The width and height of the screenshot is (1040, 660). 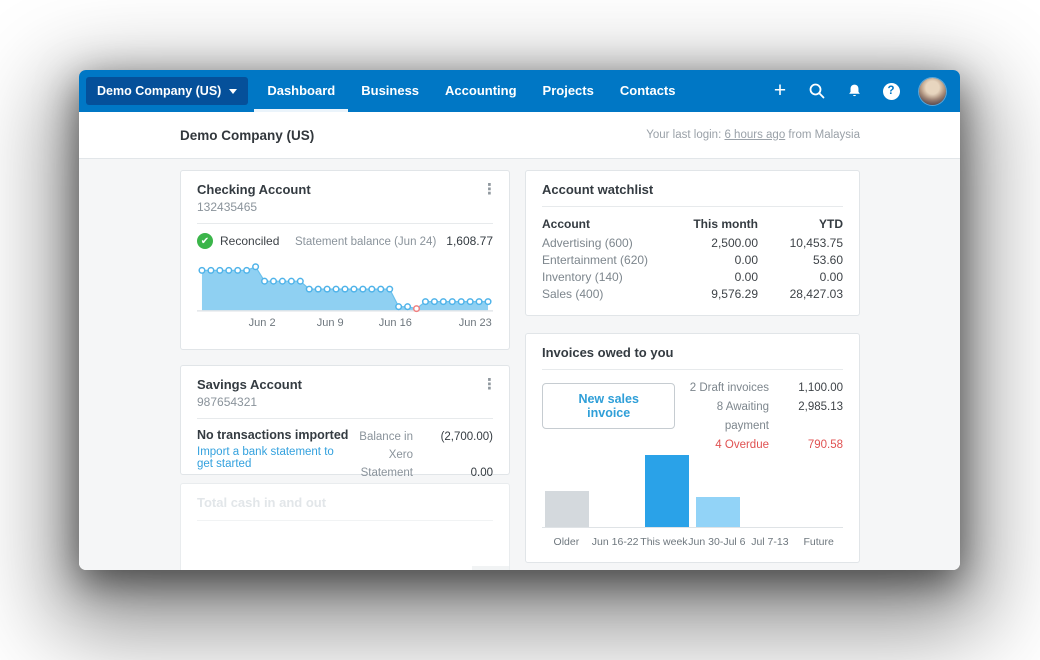 What do you see at coordinates (227, 402) in the screenshot?
I see `savings-account-number: 987654321` at bounding box center [227, 402].